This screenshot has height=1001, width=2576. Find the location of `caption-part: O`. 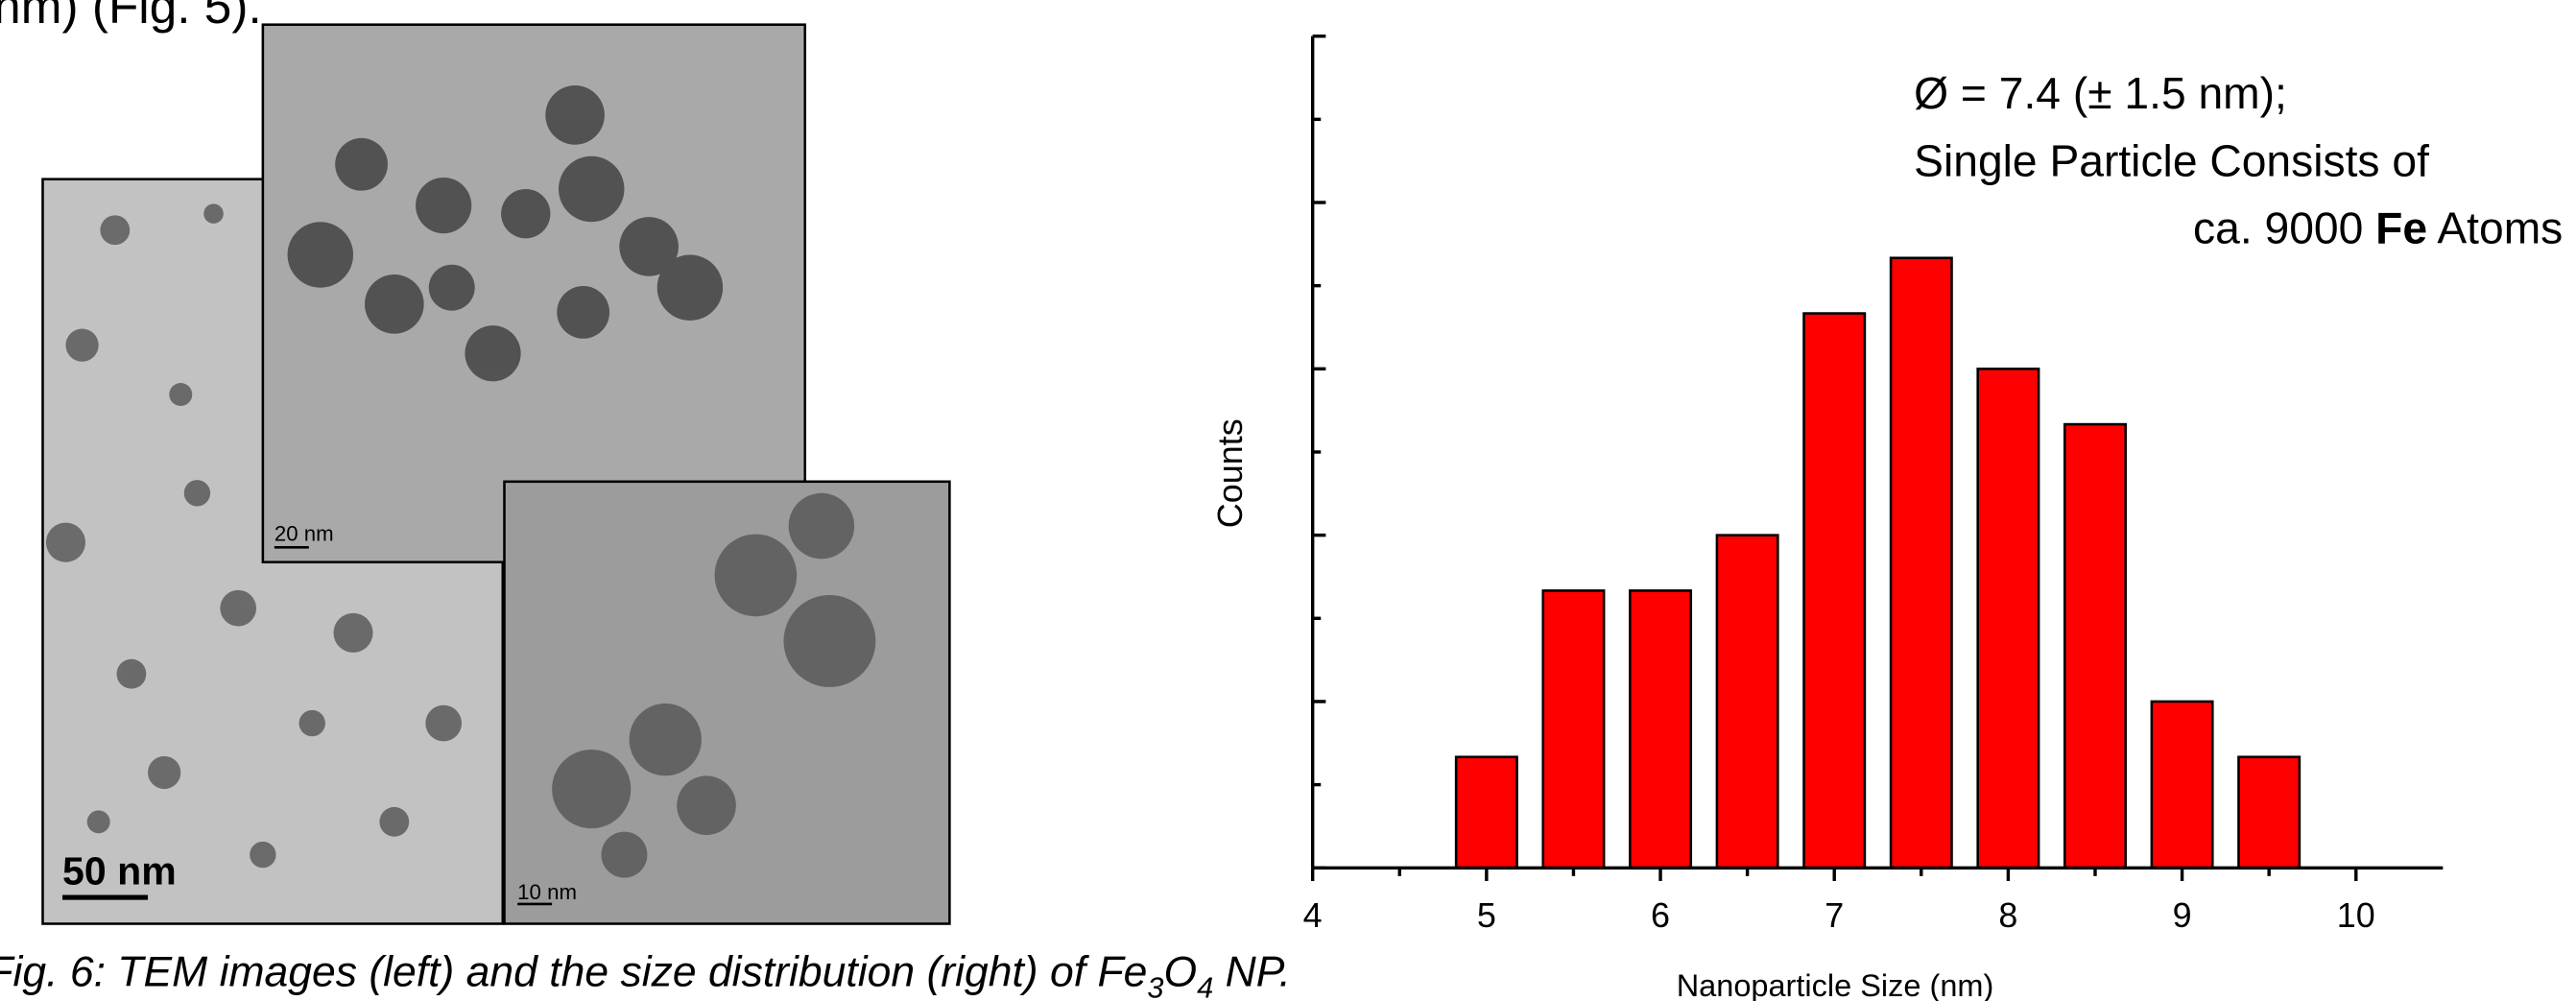

caption-part: O is located at coordinates (1180, 972).